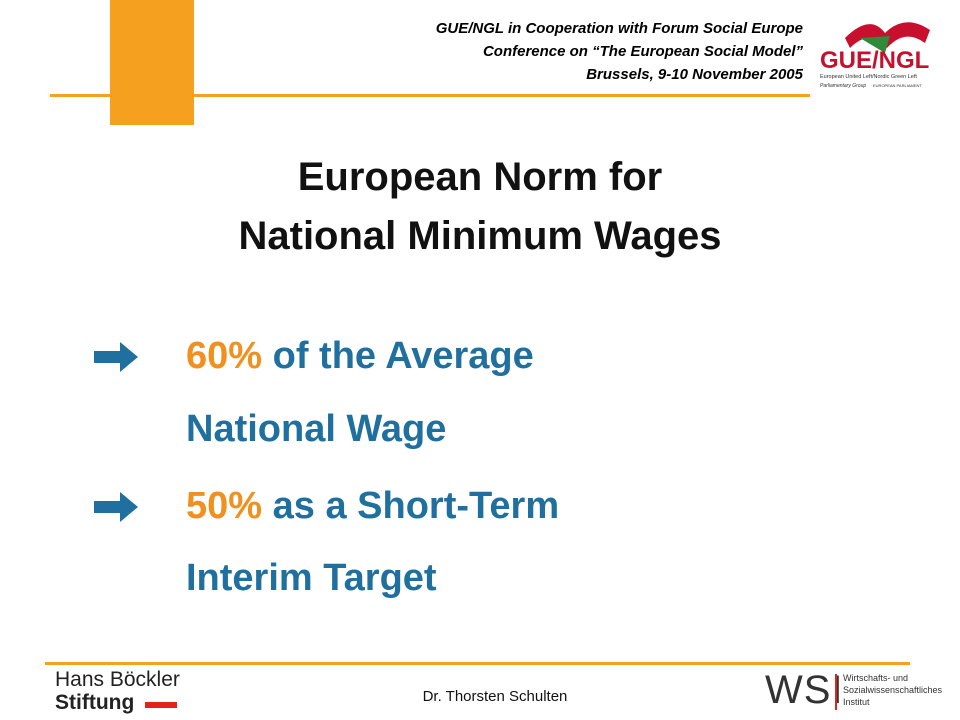 Image resolution: width=960 pixels, height=720 pixels. I want to click on bullet-highlight: 60%, so click(224, 356).